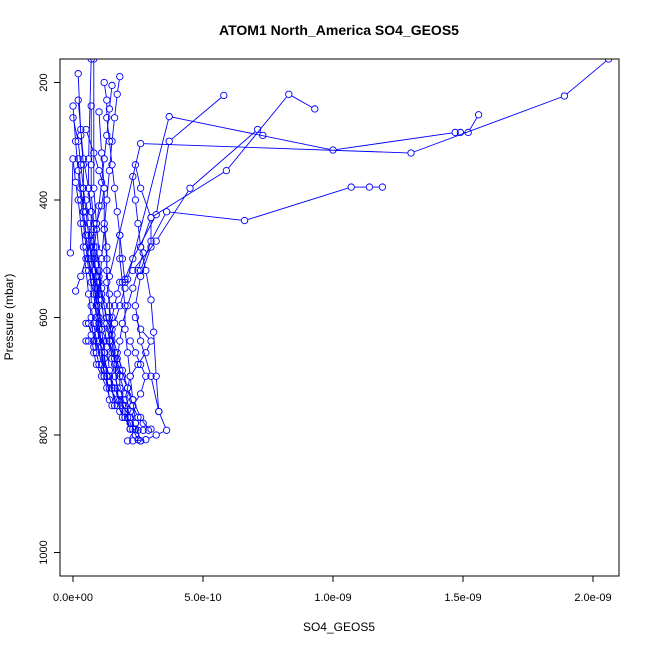  Describe the element at coordinates (44, 435) in the screenshot. I see `y-tick-label: 800` at that location.